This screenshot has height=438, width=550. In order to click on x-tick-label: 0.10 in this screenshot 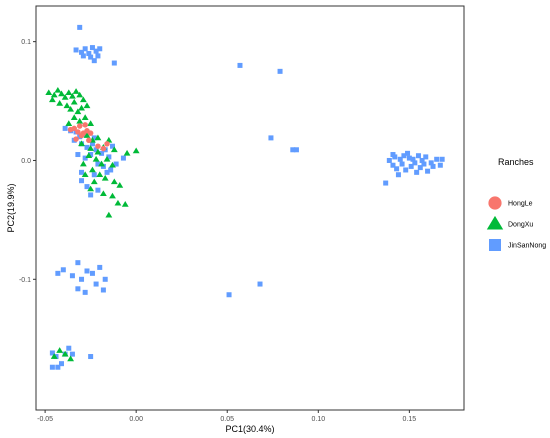, I will do `click(318, 419)`.